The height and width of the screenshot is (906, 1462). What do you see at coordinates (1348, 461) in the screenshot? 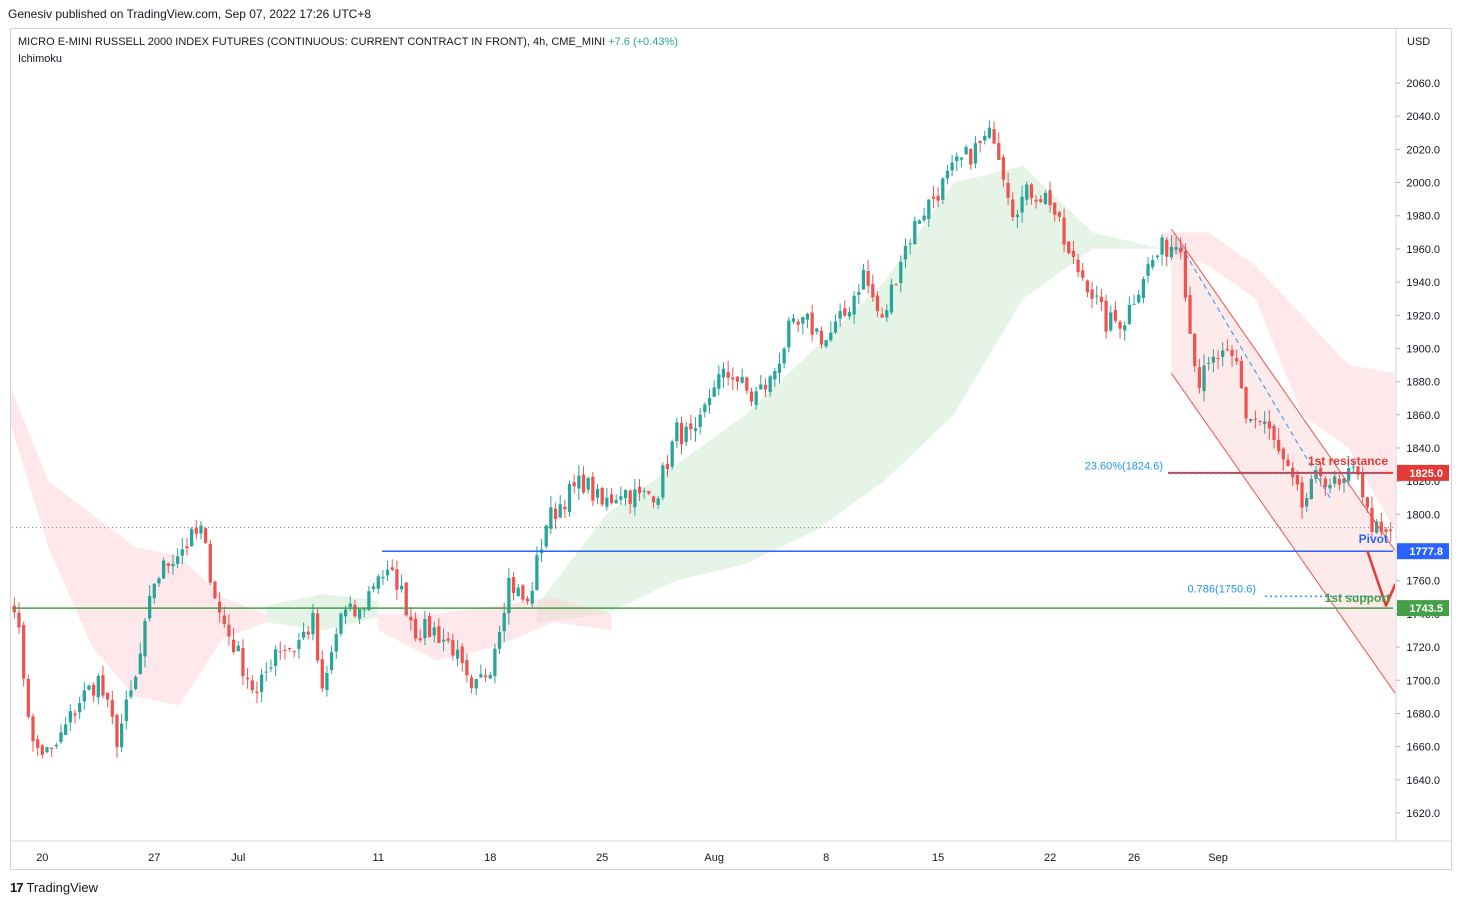
I see `level-text-1st-resistance: 1st resistance` at bounding box center [1348, 461].